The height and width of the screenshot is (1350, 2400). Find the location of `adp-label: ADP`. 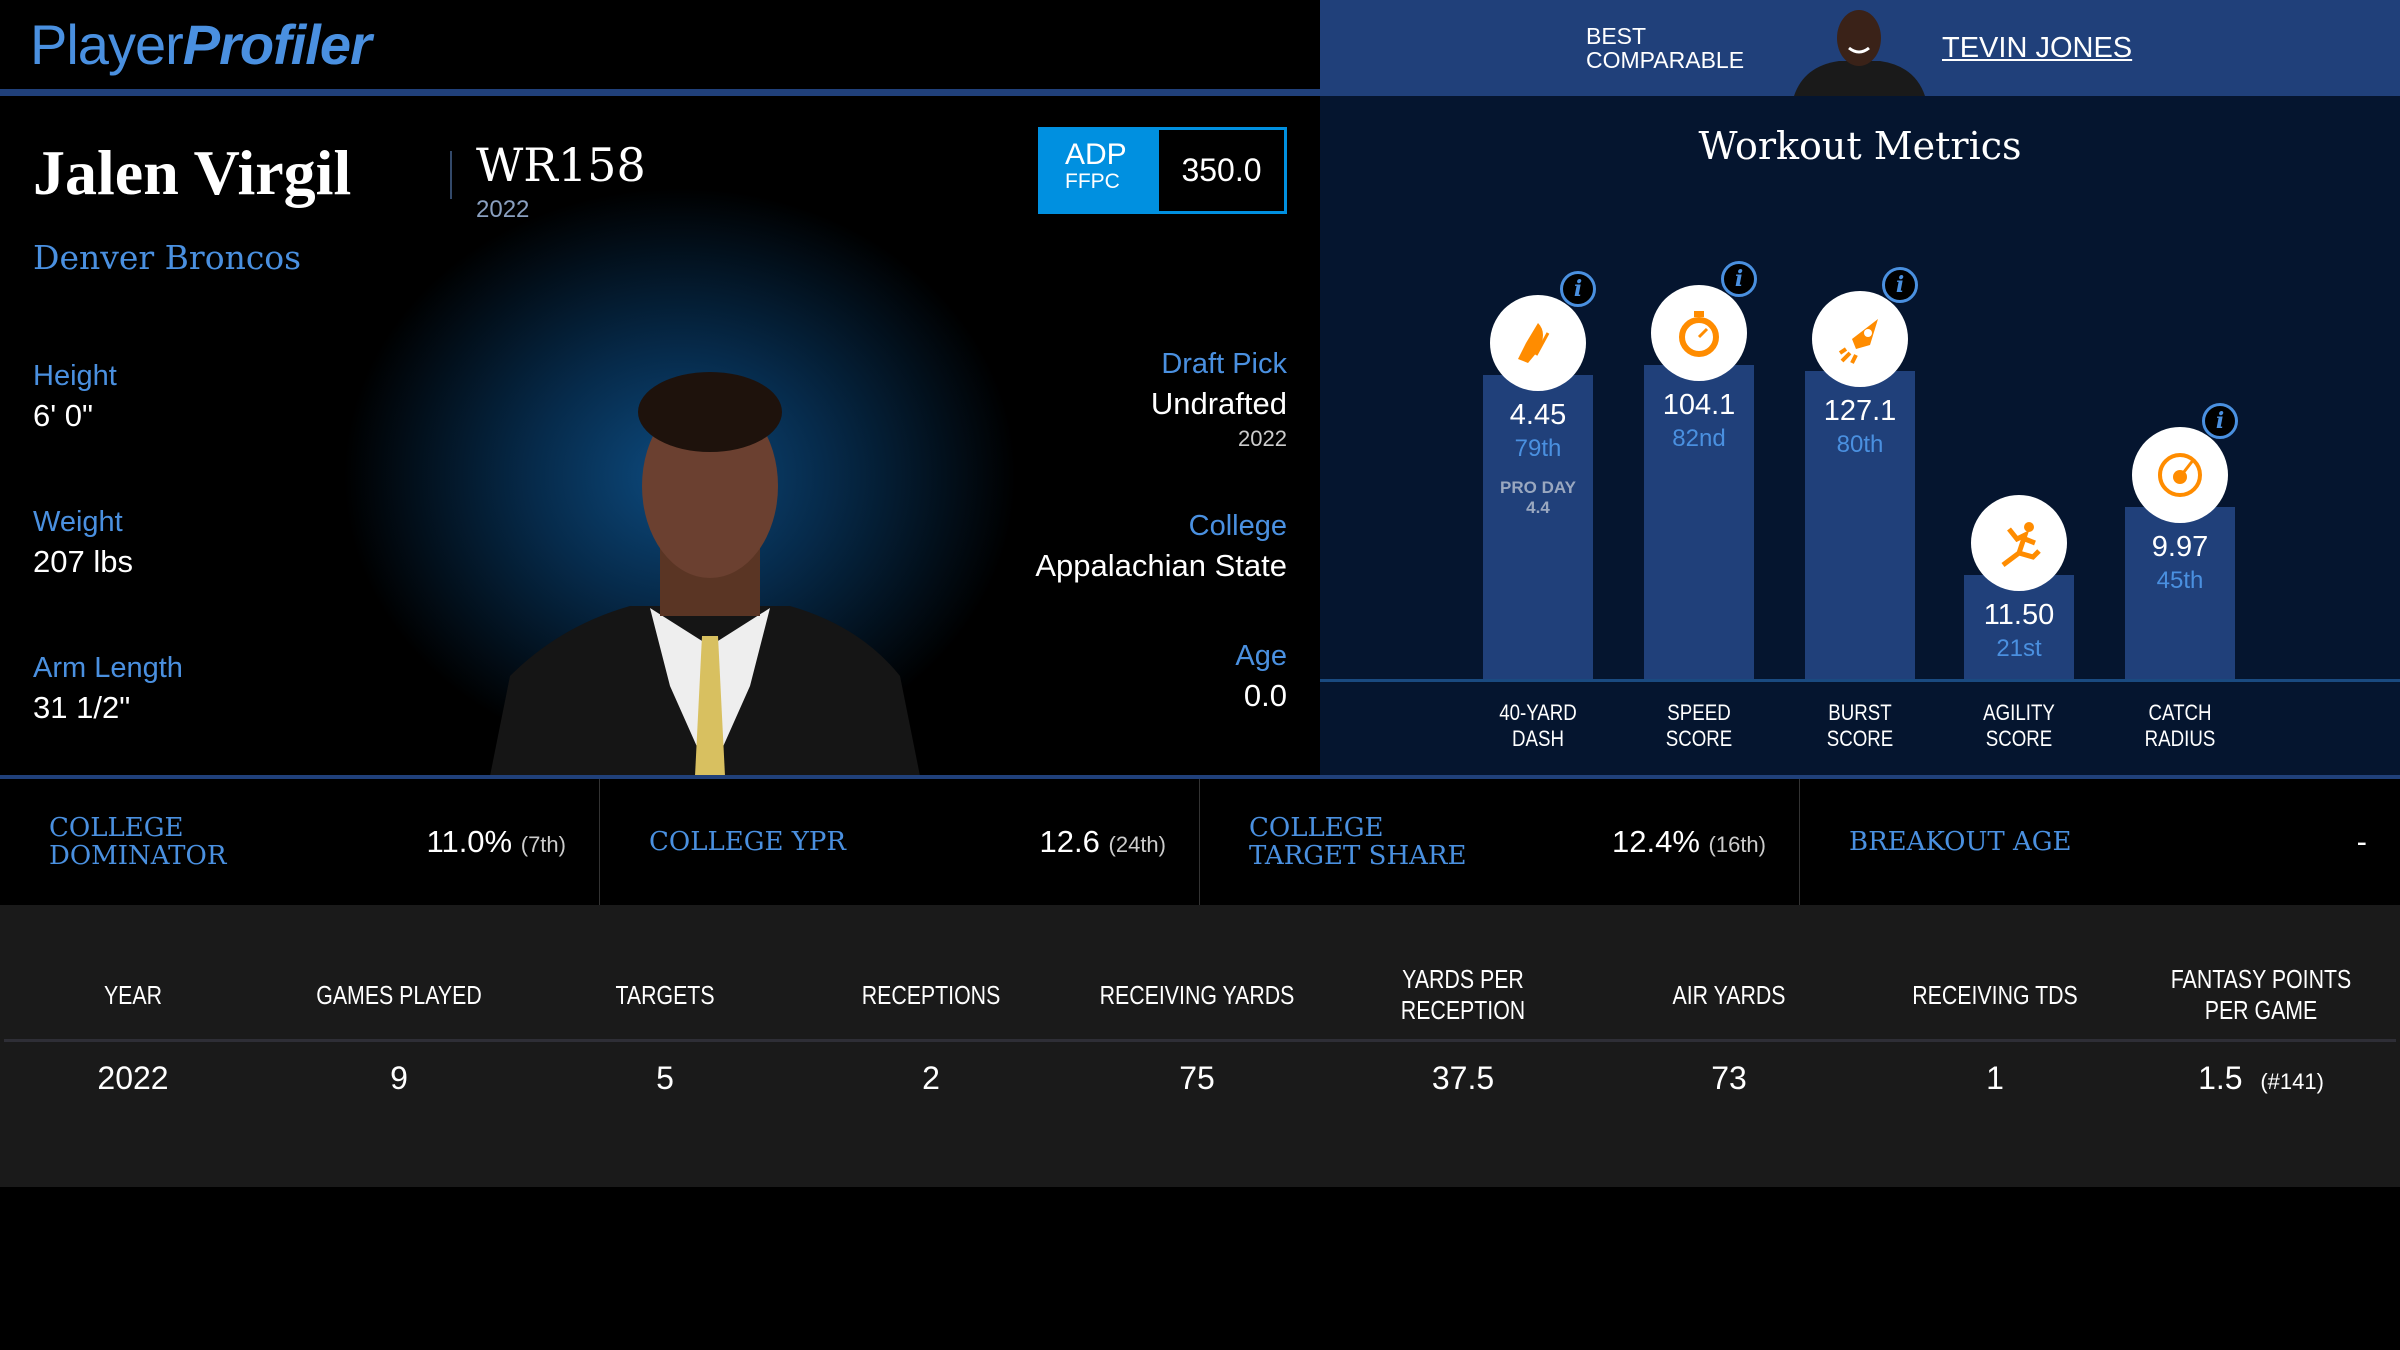

adp-label: ADP is located at coordinates (1096, 154).